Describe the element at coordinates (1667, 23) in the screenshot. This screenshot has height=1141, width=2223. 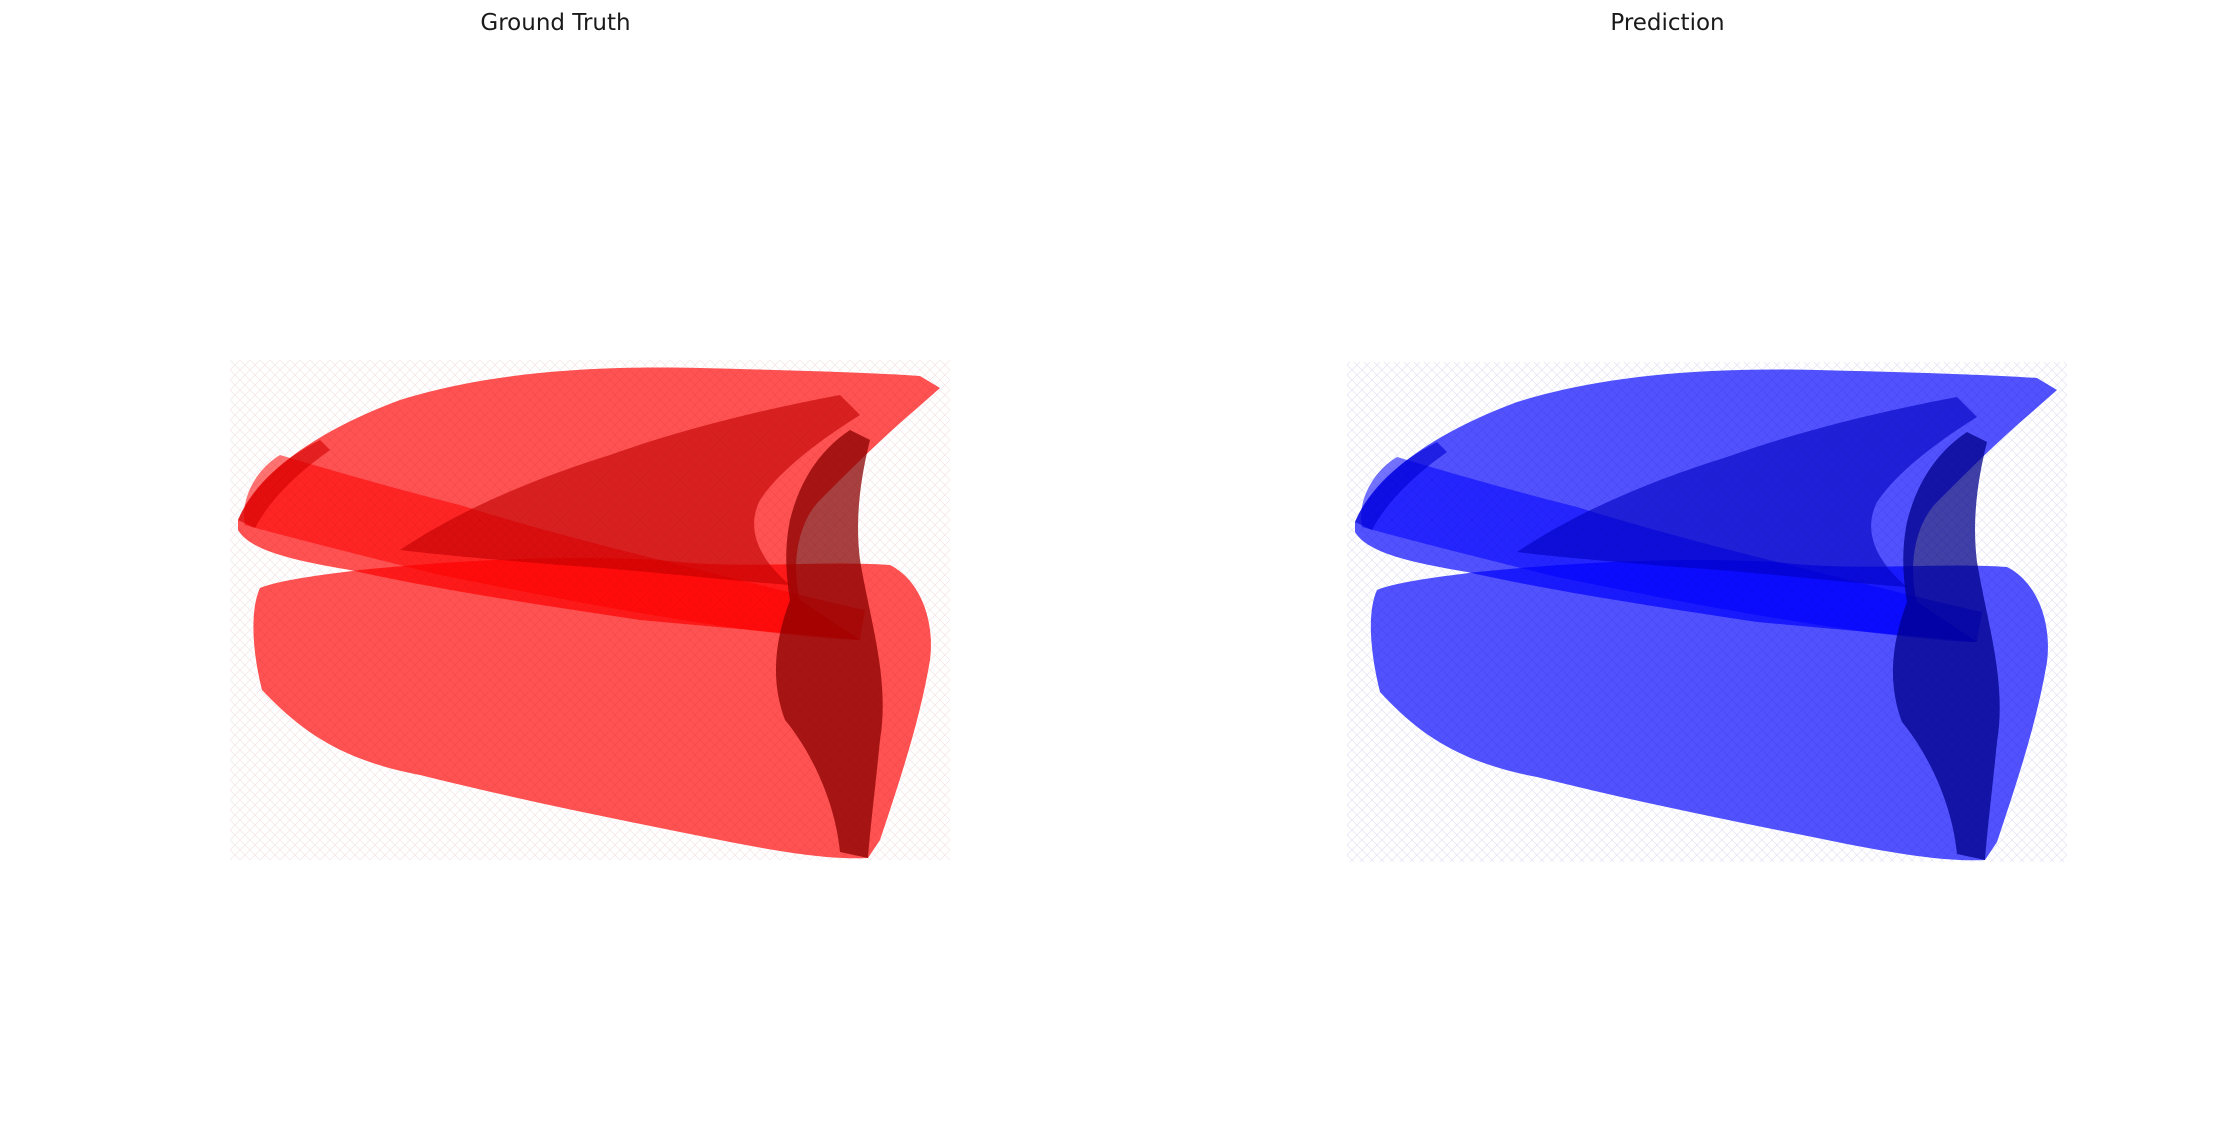
I see `prediction-title: Prediction` at that location.